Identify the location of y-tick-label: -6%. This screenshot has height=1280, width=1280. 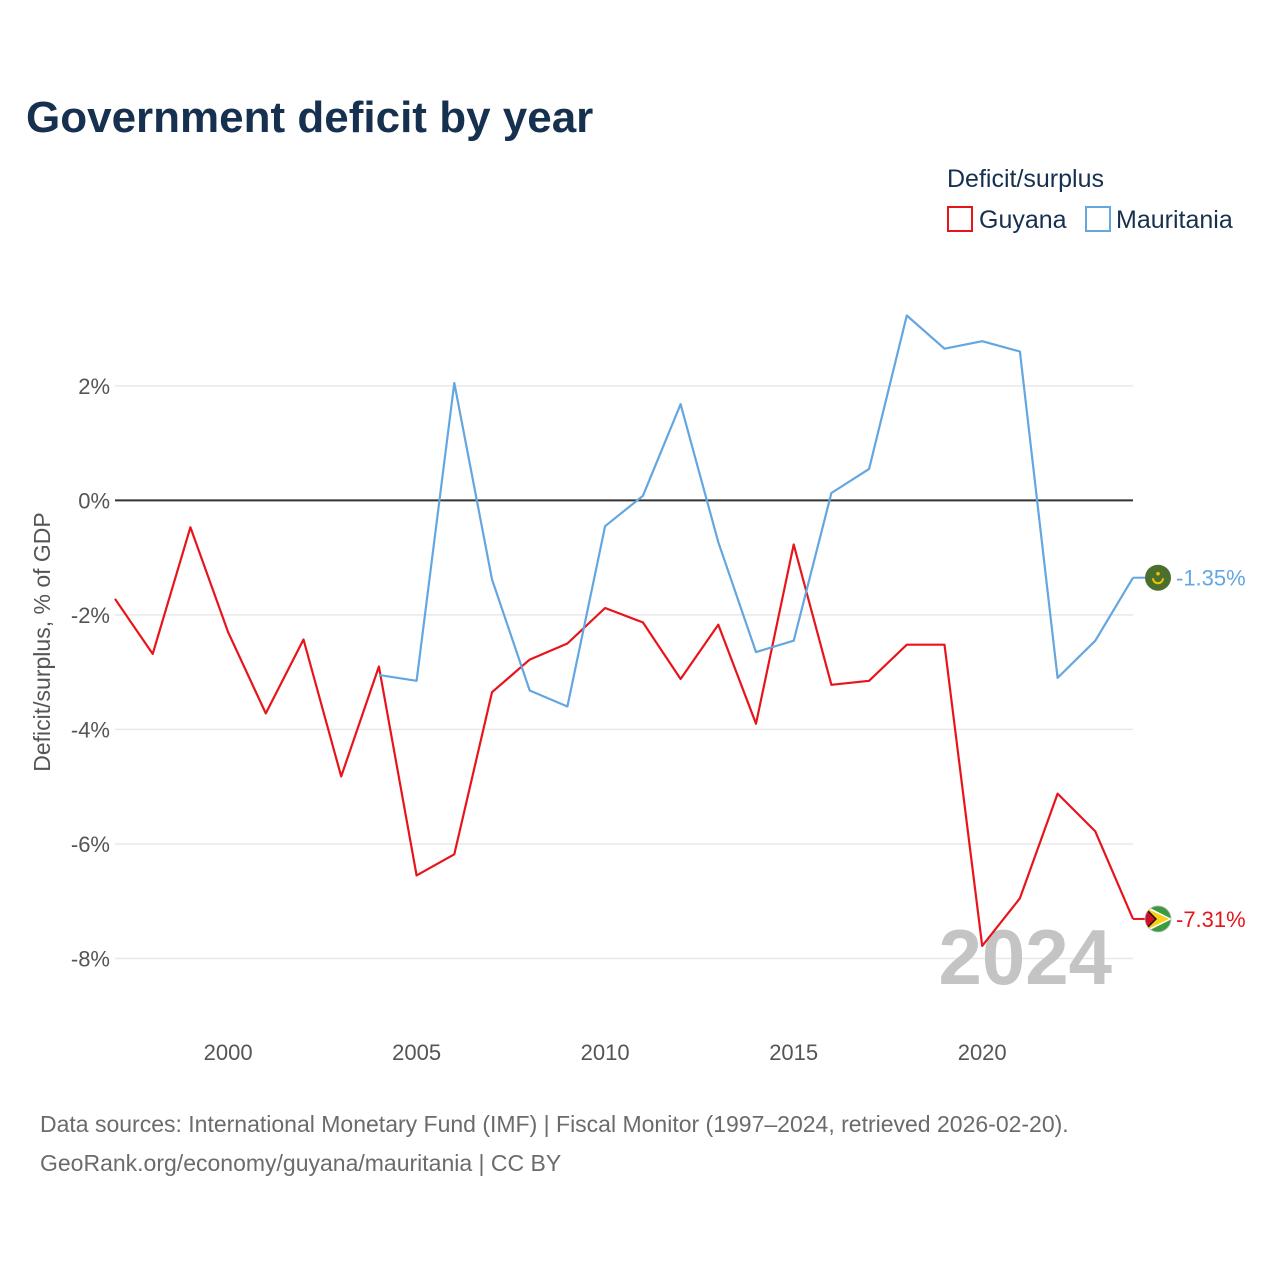
(90, 844).